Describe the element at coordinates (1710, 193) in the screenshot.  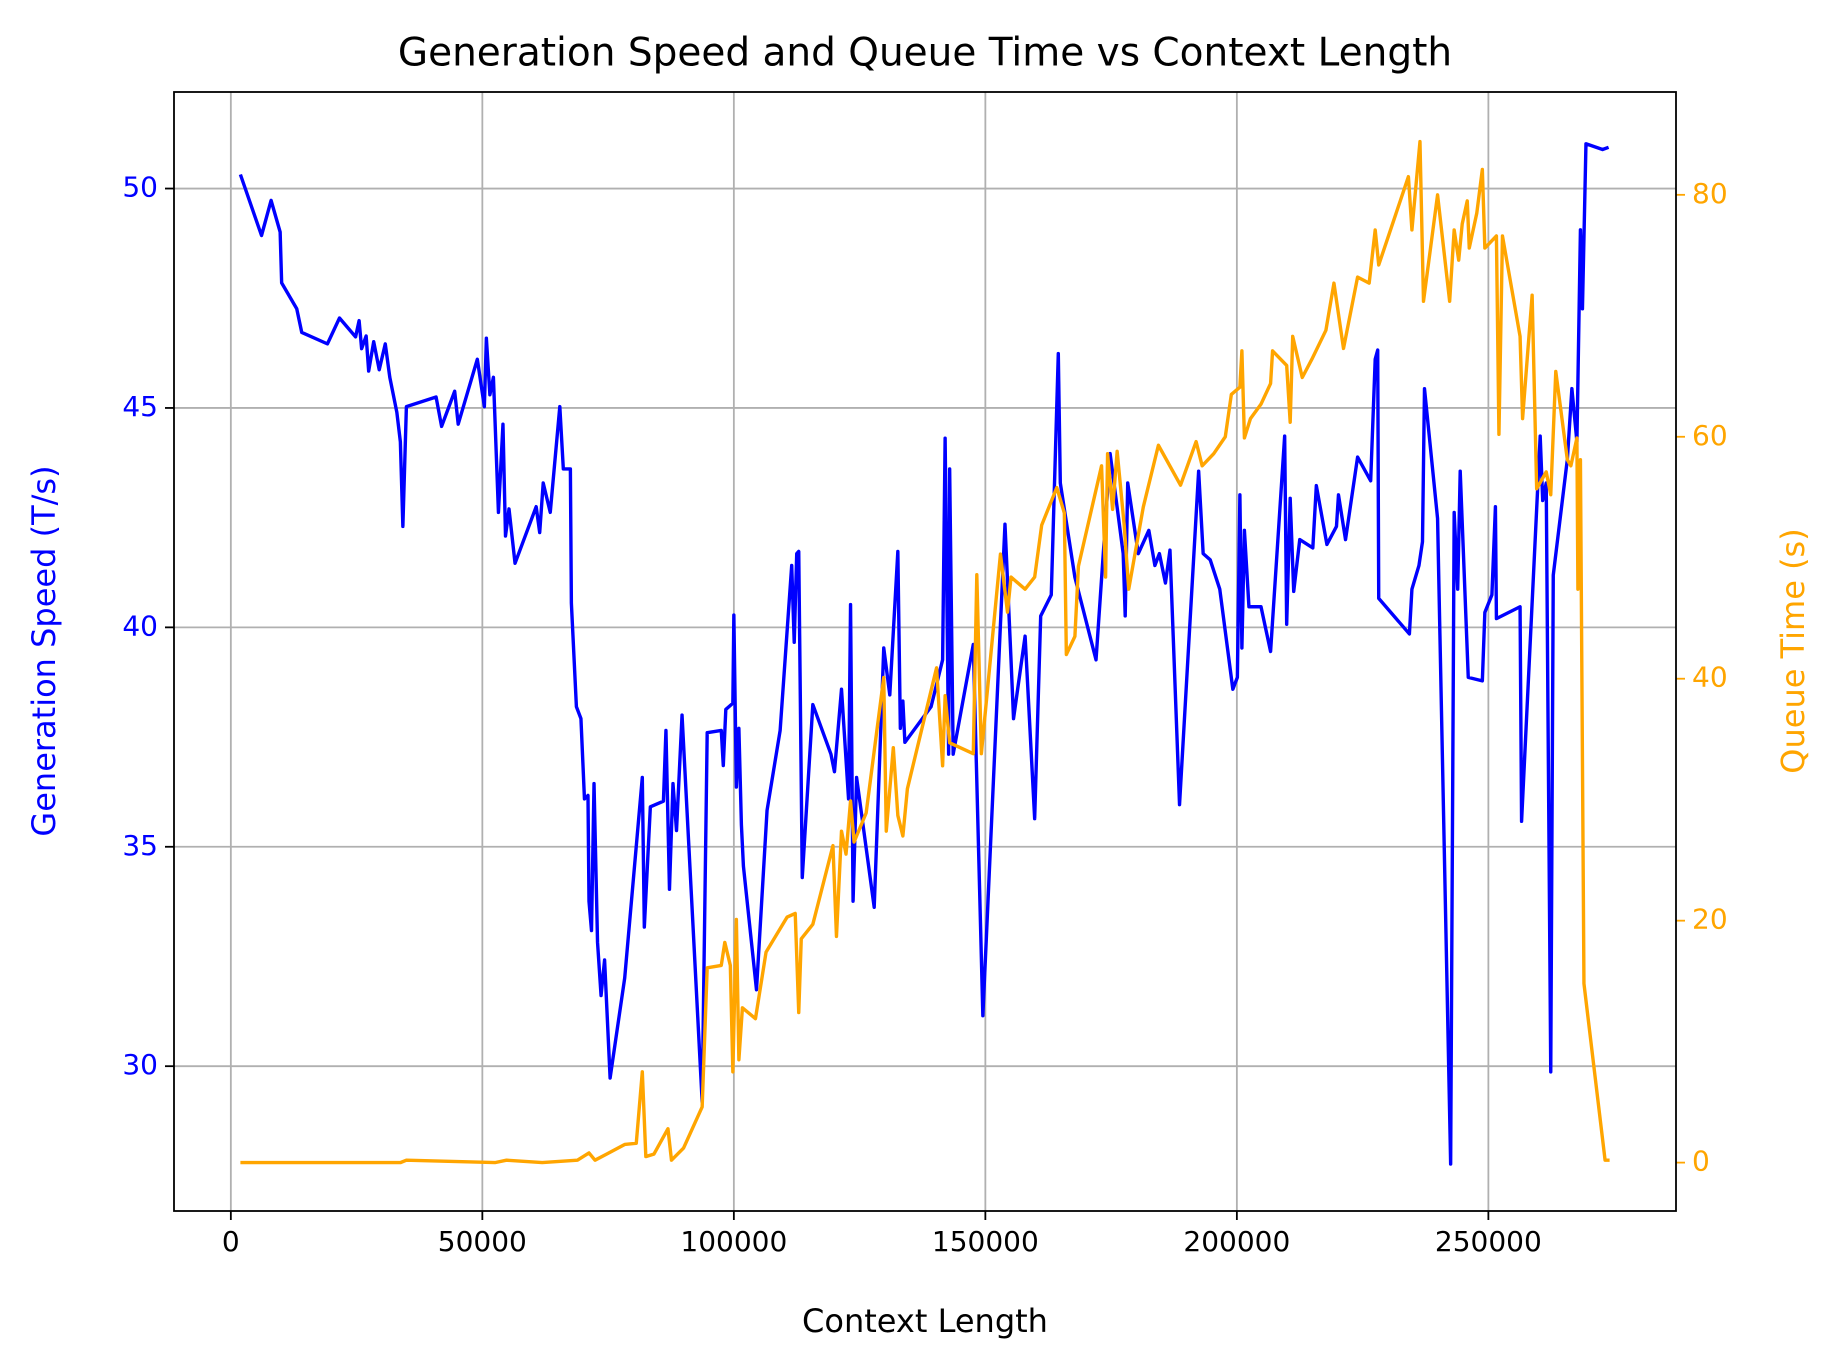
I see `y2-tick-label: 80` at that location.